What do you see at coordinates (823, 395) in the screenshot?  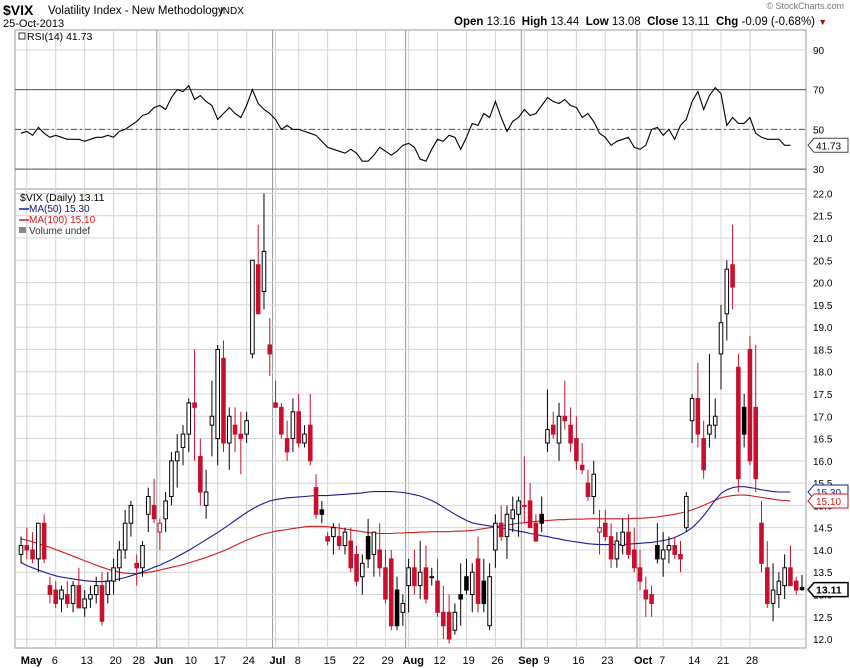 I see `price-tick-label: 17.5` at bounding box center [823, 395].